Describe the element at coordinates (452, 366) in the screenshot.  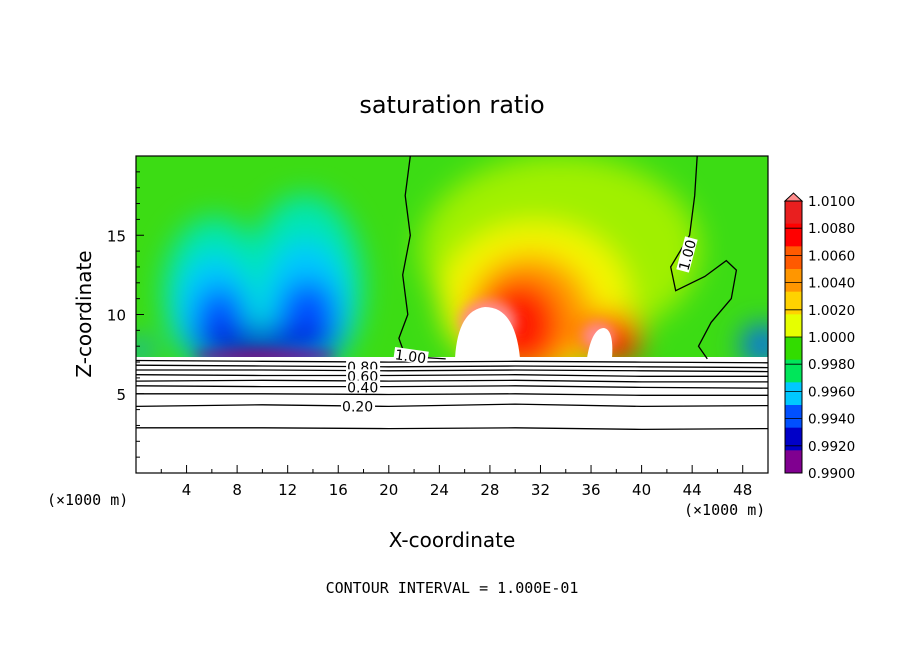
I see `contour-0.80` at that location.